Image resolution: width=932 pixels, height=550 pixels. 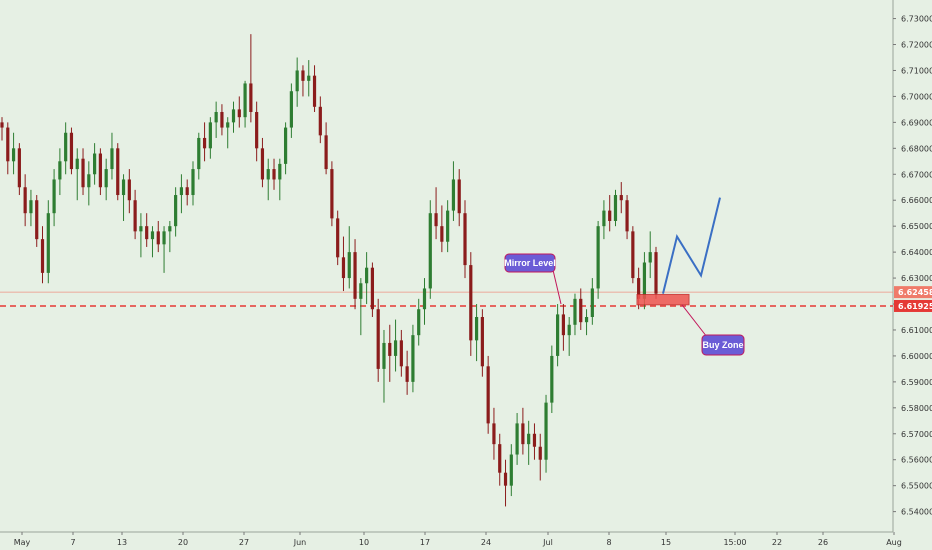 I want to click on buy-zone-box, so click(x=663, y=299).